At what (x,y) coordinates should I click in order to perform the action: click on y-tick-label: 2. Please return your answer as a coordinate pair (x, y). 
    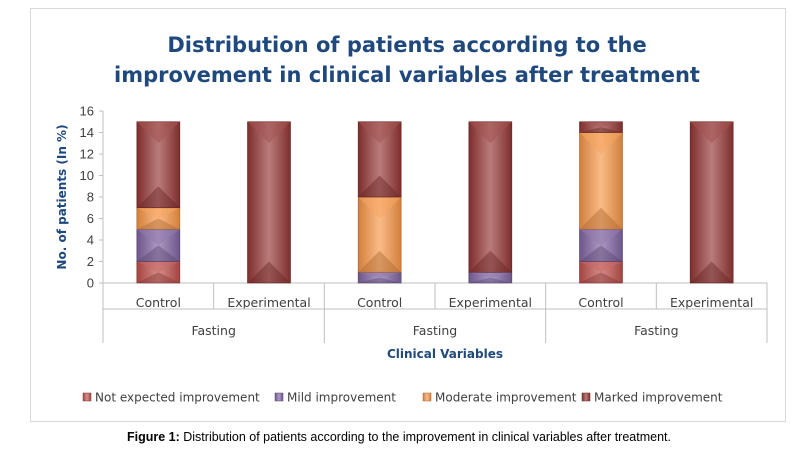
    Looking at the image, I should click on (90, 261).